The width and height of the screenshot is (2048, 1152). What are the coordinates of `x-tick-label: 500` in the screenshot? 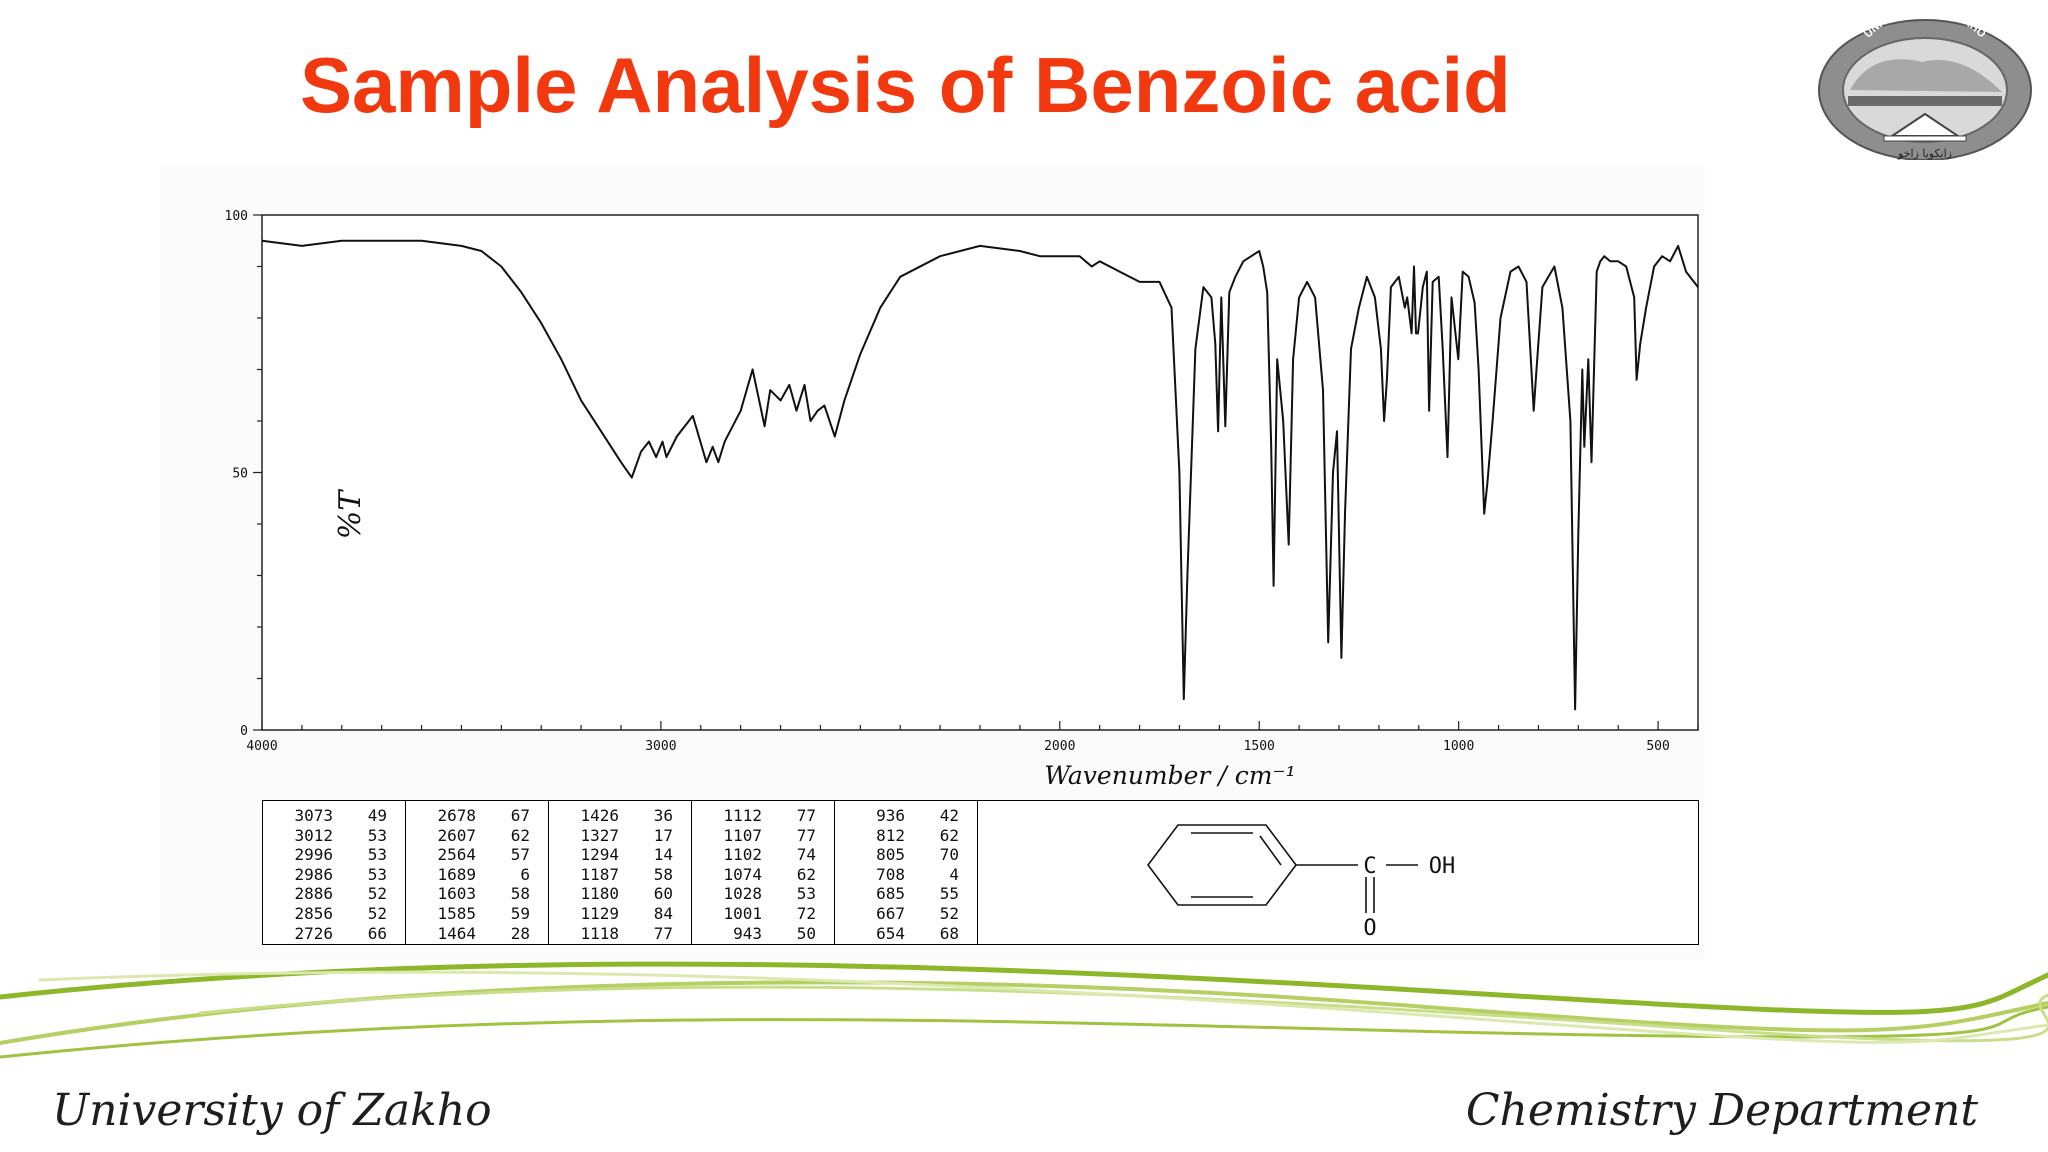 It's located at (1657, 746).